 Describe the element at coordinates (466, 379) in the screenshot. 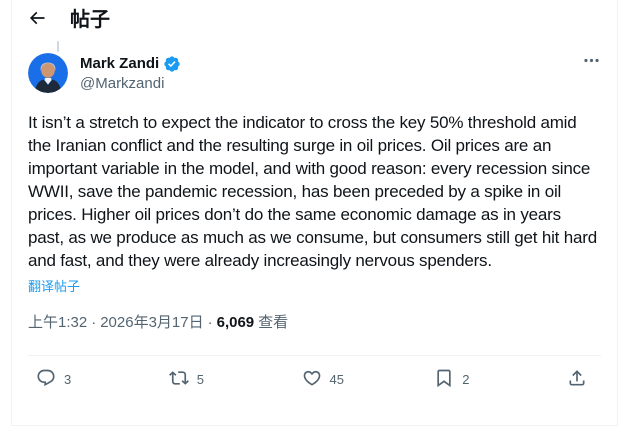

I see `bookmark-count: 2` at that location.